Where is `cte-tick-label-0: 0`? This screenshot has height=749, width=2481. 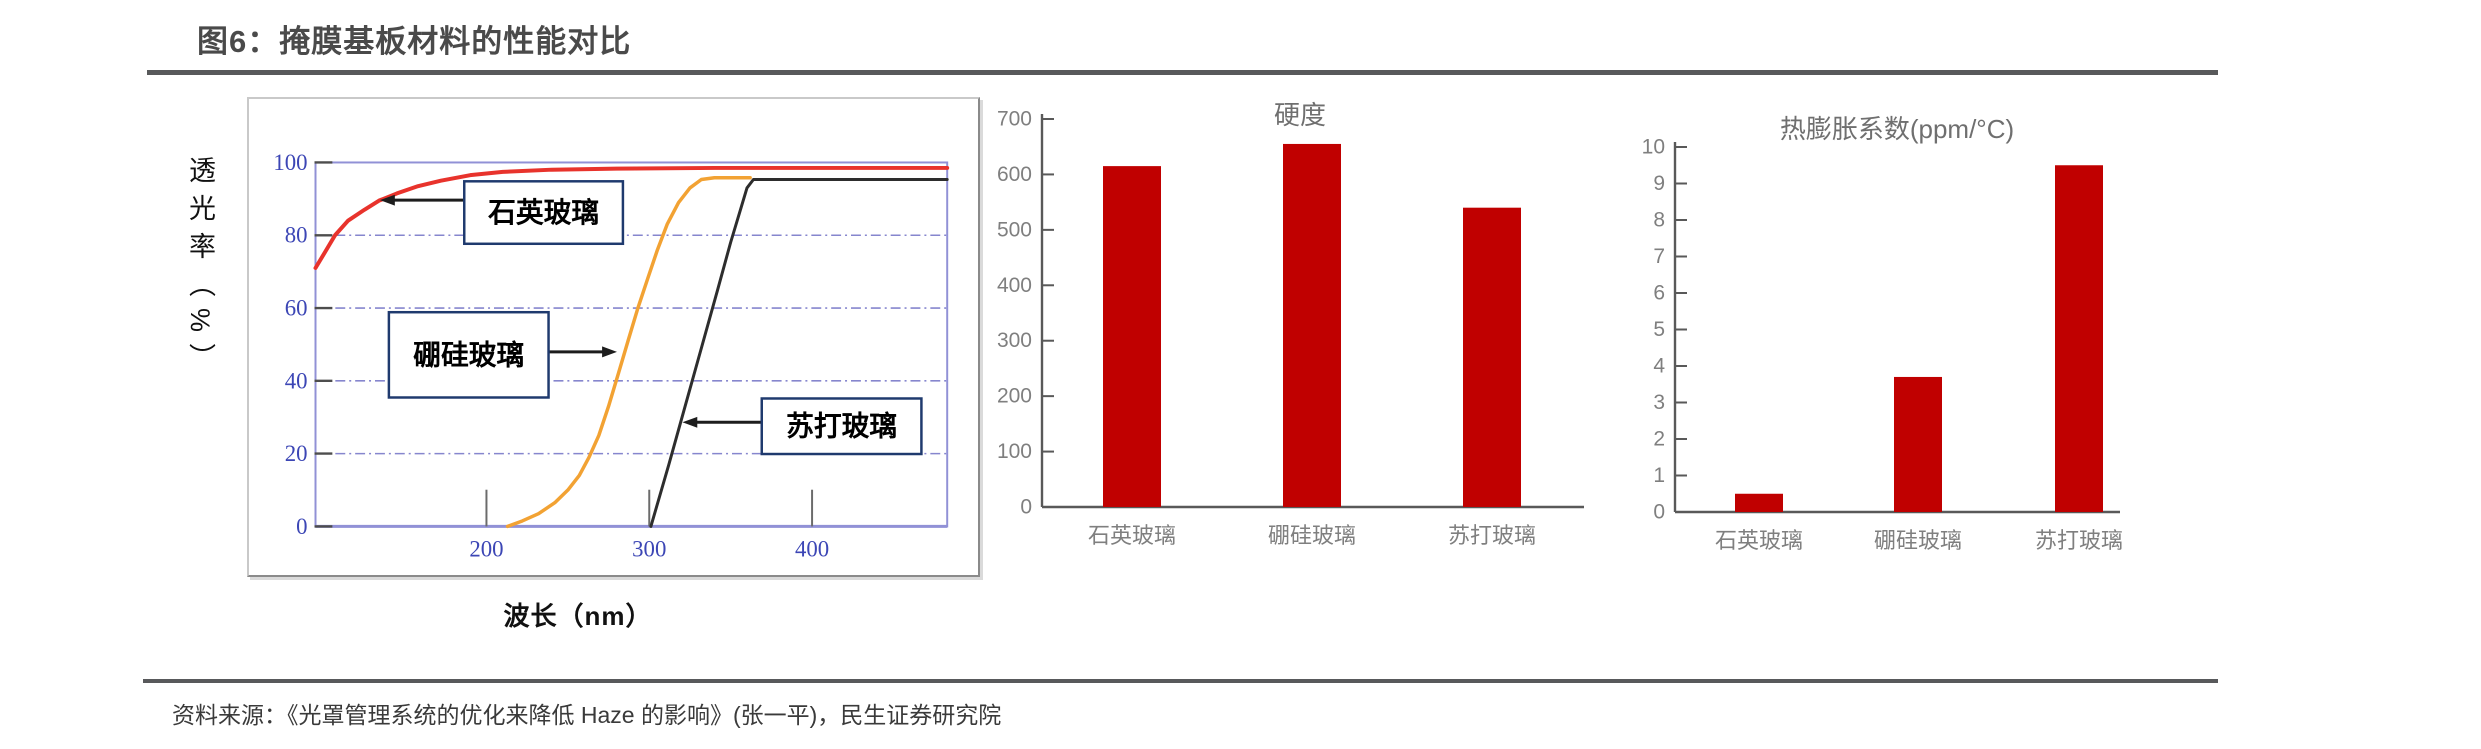 cte-tick-label-0: 0 is located at coordinates (1659, 512).